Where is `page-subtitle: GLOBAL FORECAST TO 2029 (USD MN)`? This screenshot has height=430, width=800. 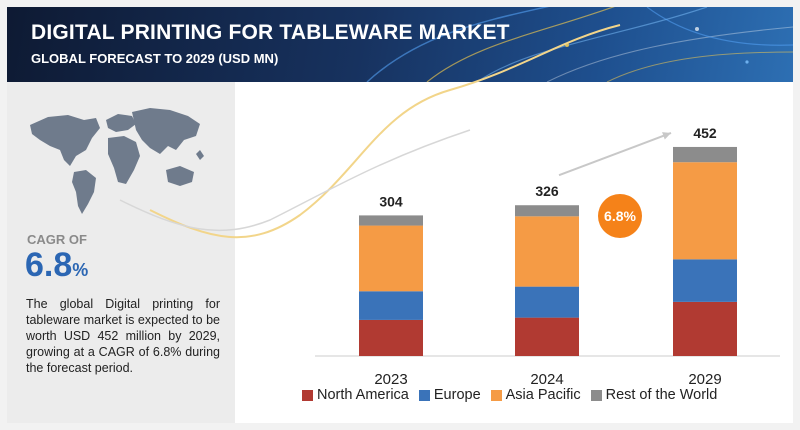
page-subtitle: GLOBAL FORECAST TO 2029 (USD MN) is located at coordinates (155, 58).